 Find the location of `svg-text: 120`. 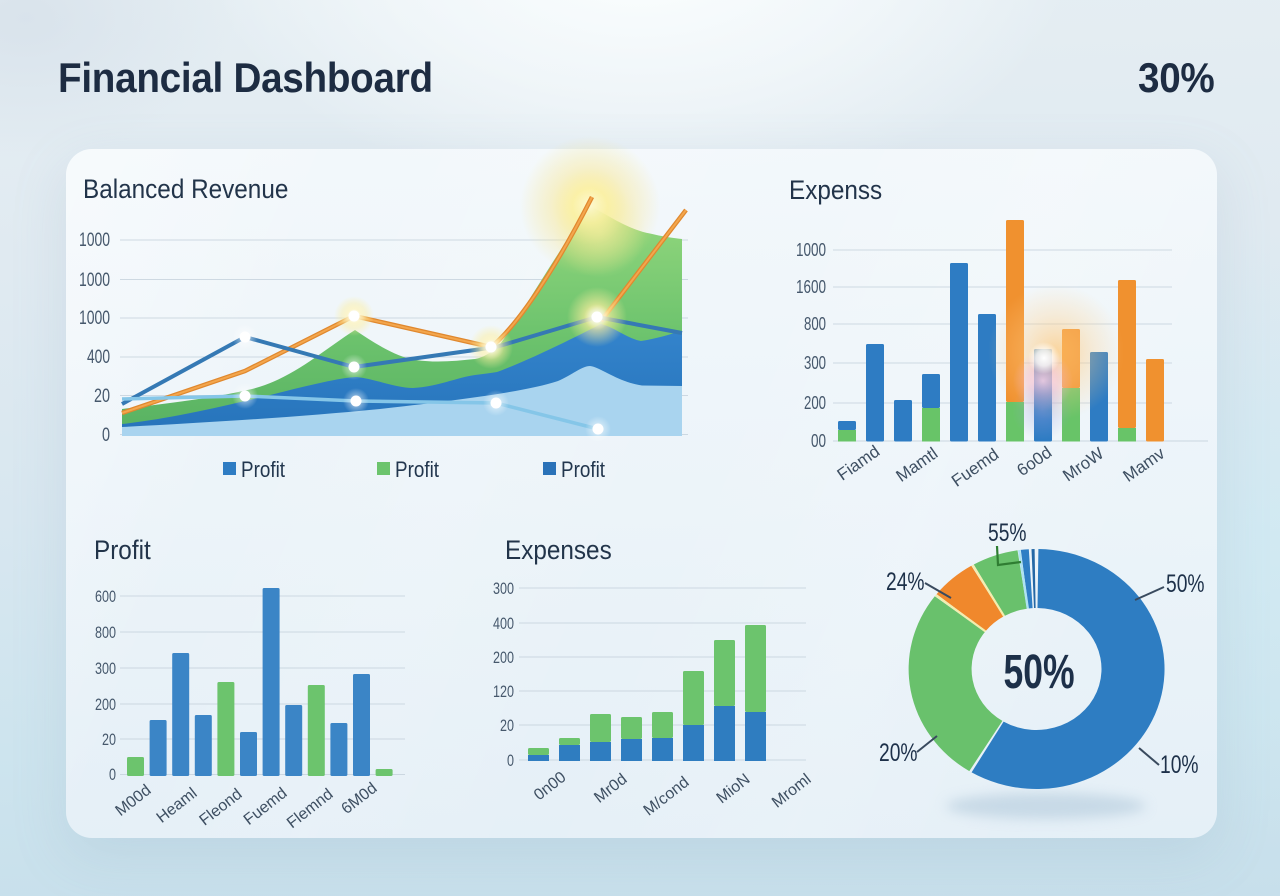

svg-text: 120 is located at coordinates (503, 691).